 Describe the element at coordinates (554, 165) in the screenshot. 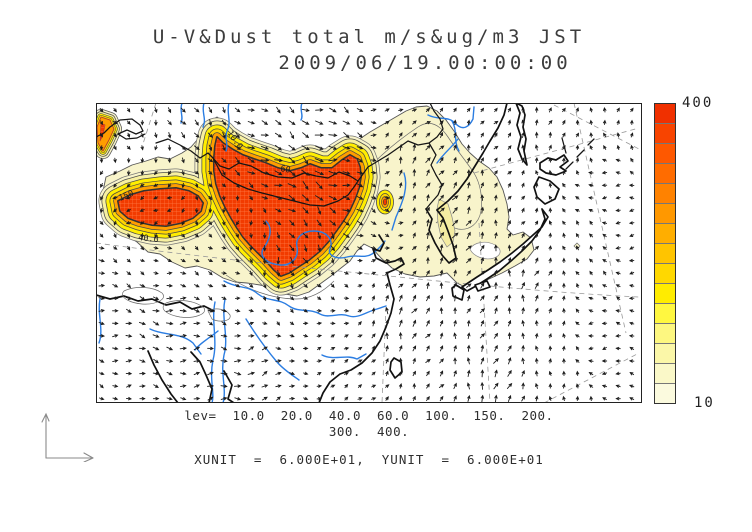

I see `kamchatka-fragment` at that location.